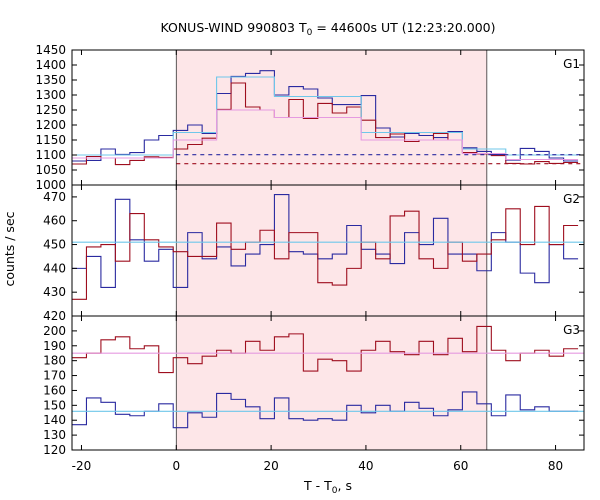 The image size is (600, 500). Describe the element at coordinates (571, 330) in the screenshot. I see `panel-g3-label: G3` at that location.